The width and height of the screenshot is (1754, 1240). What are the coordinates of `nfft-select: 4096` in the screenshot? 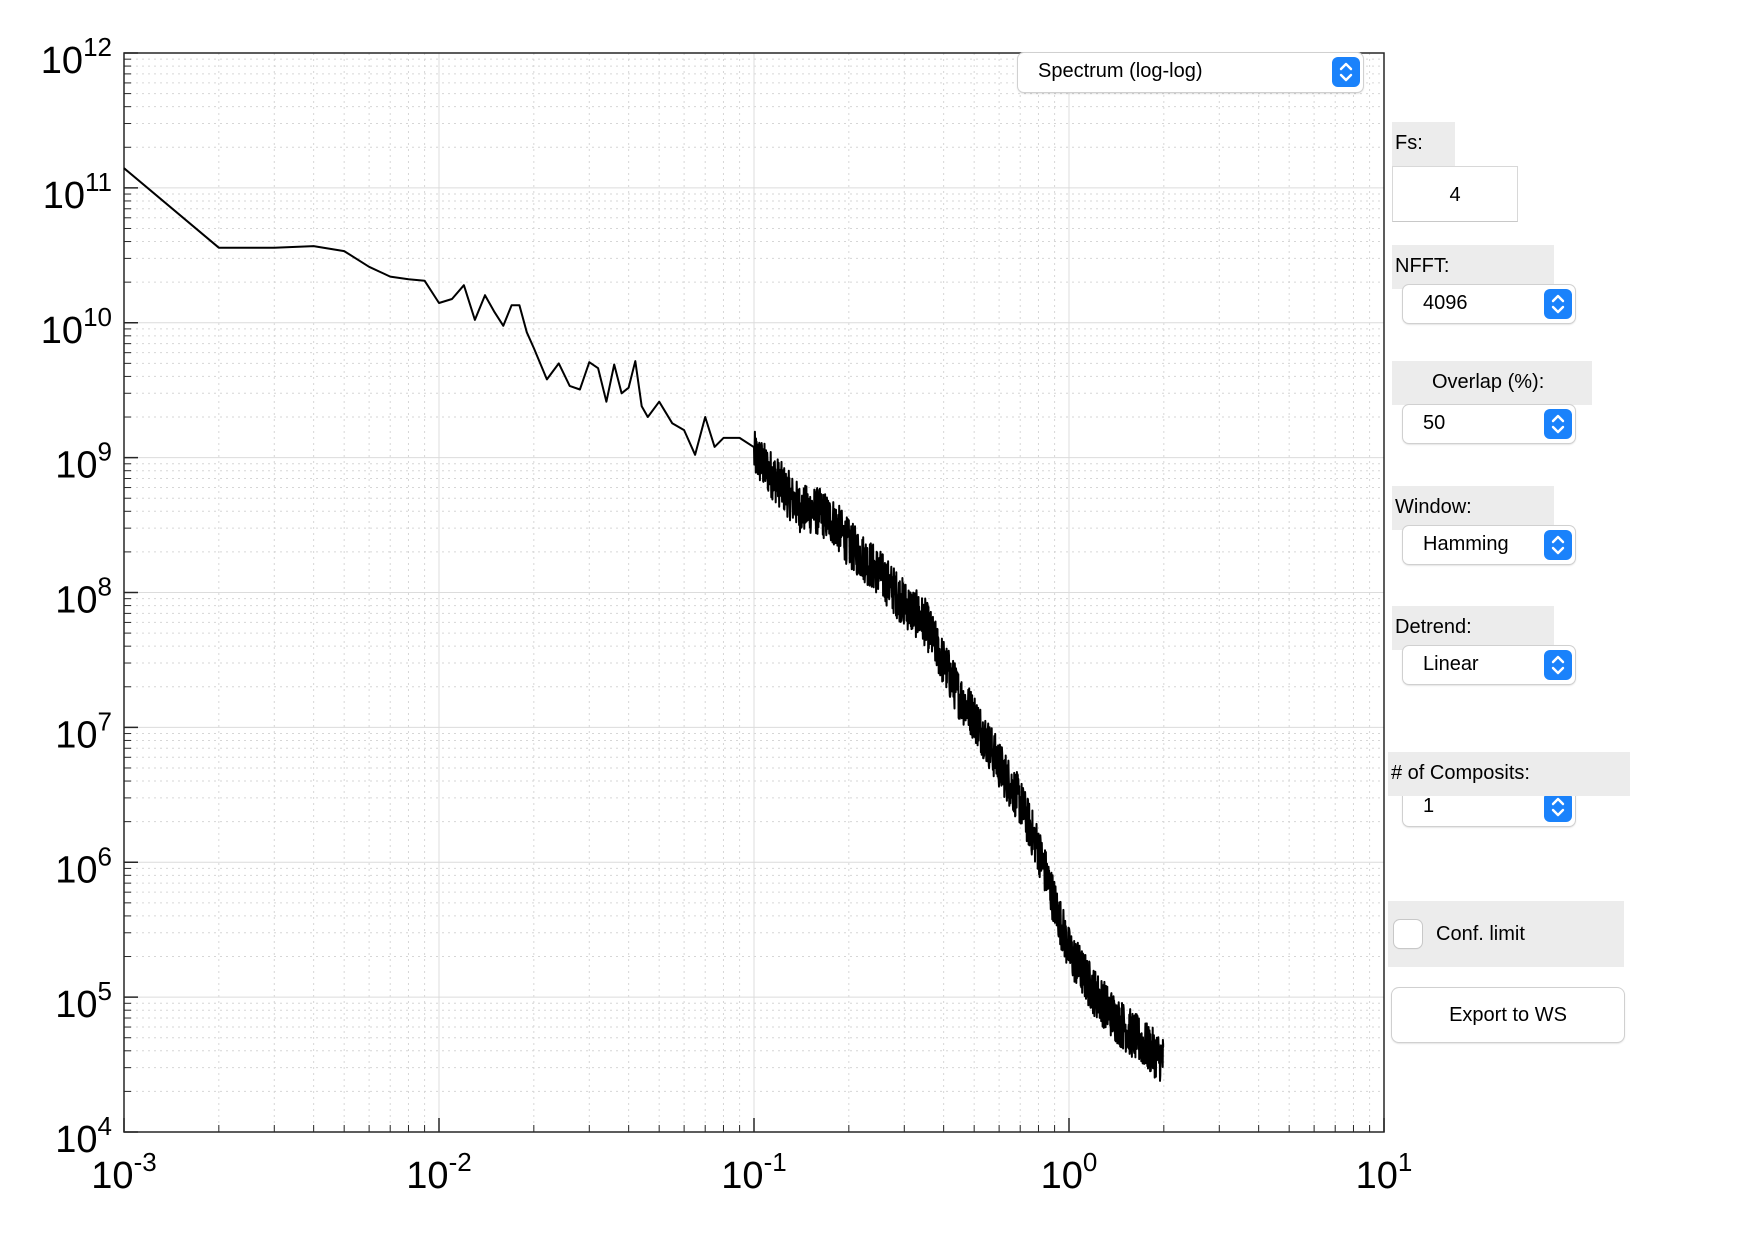 It's located at (1489, 304).